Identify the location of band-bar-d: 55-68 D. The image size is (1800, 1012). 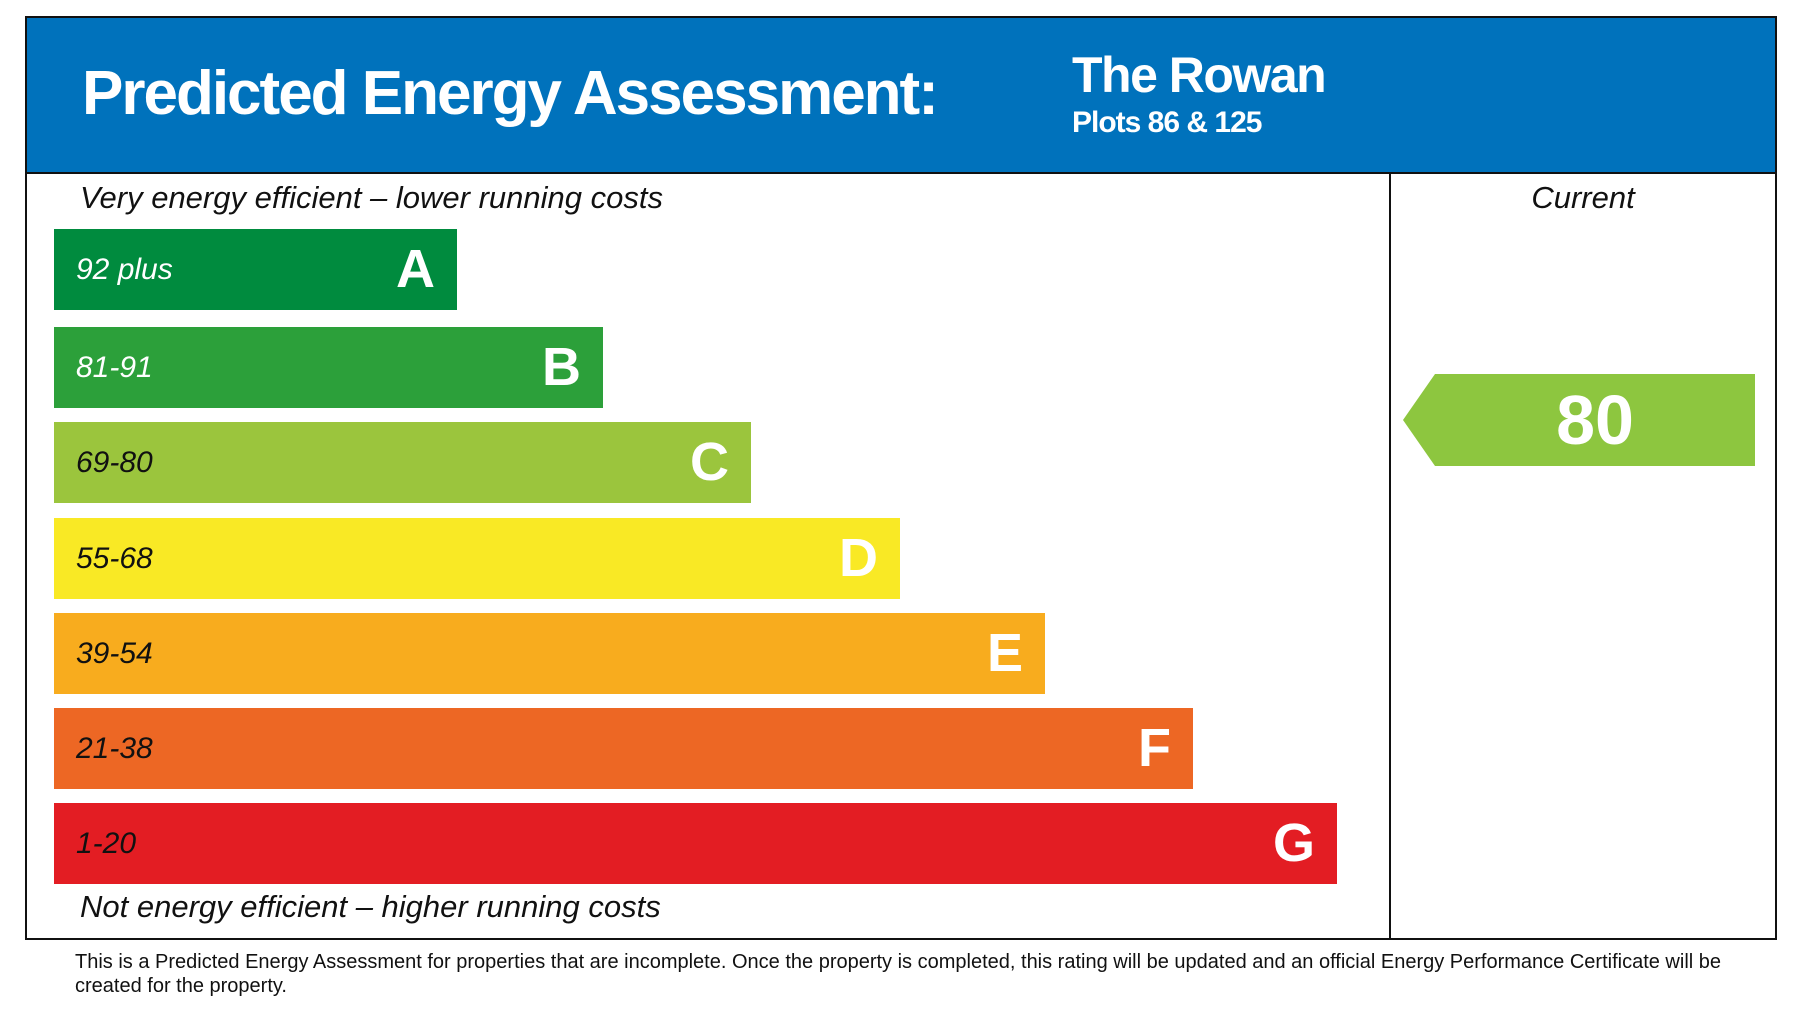
(477, 558).